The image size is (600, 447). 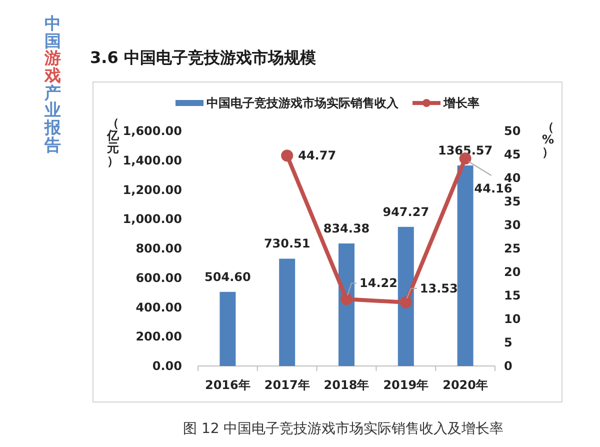 I want to click on y2-tick-label: 30, so click(x=512, y=225).